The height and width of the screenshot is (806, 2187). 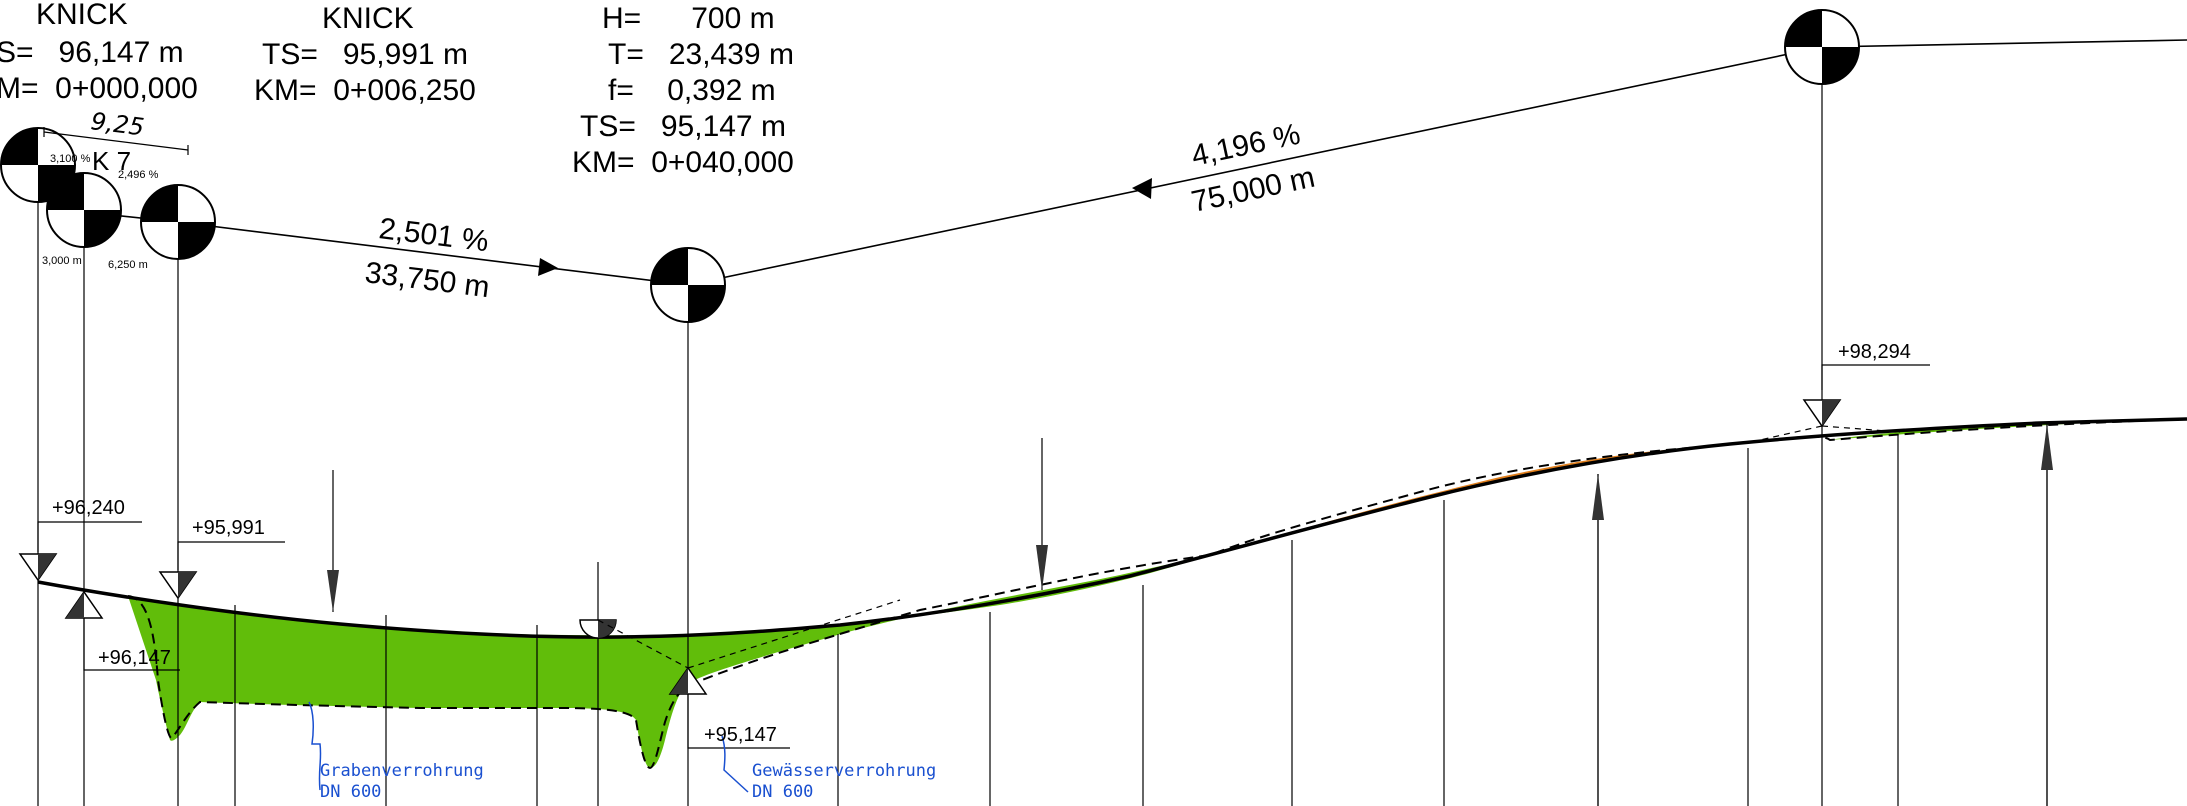 I want to click on grade-1-slope: 2,501 %, so click(x=433, y=235).